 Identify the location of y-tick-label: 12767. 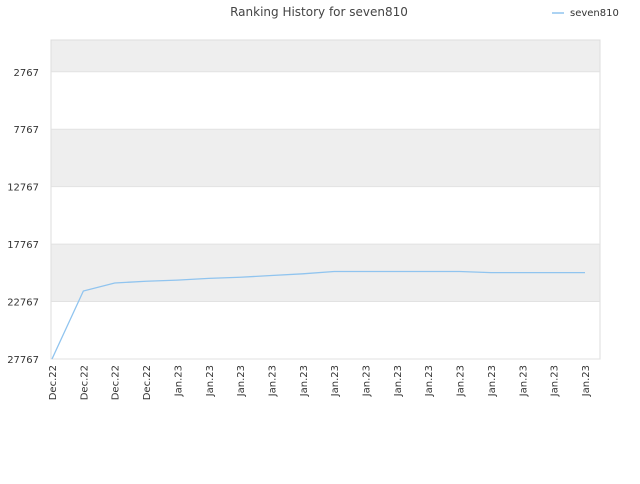
(23, 188).